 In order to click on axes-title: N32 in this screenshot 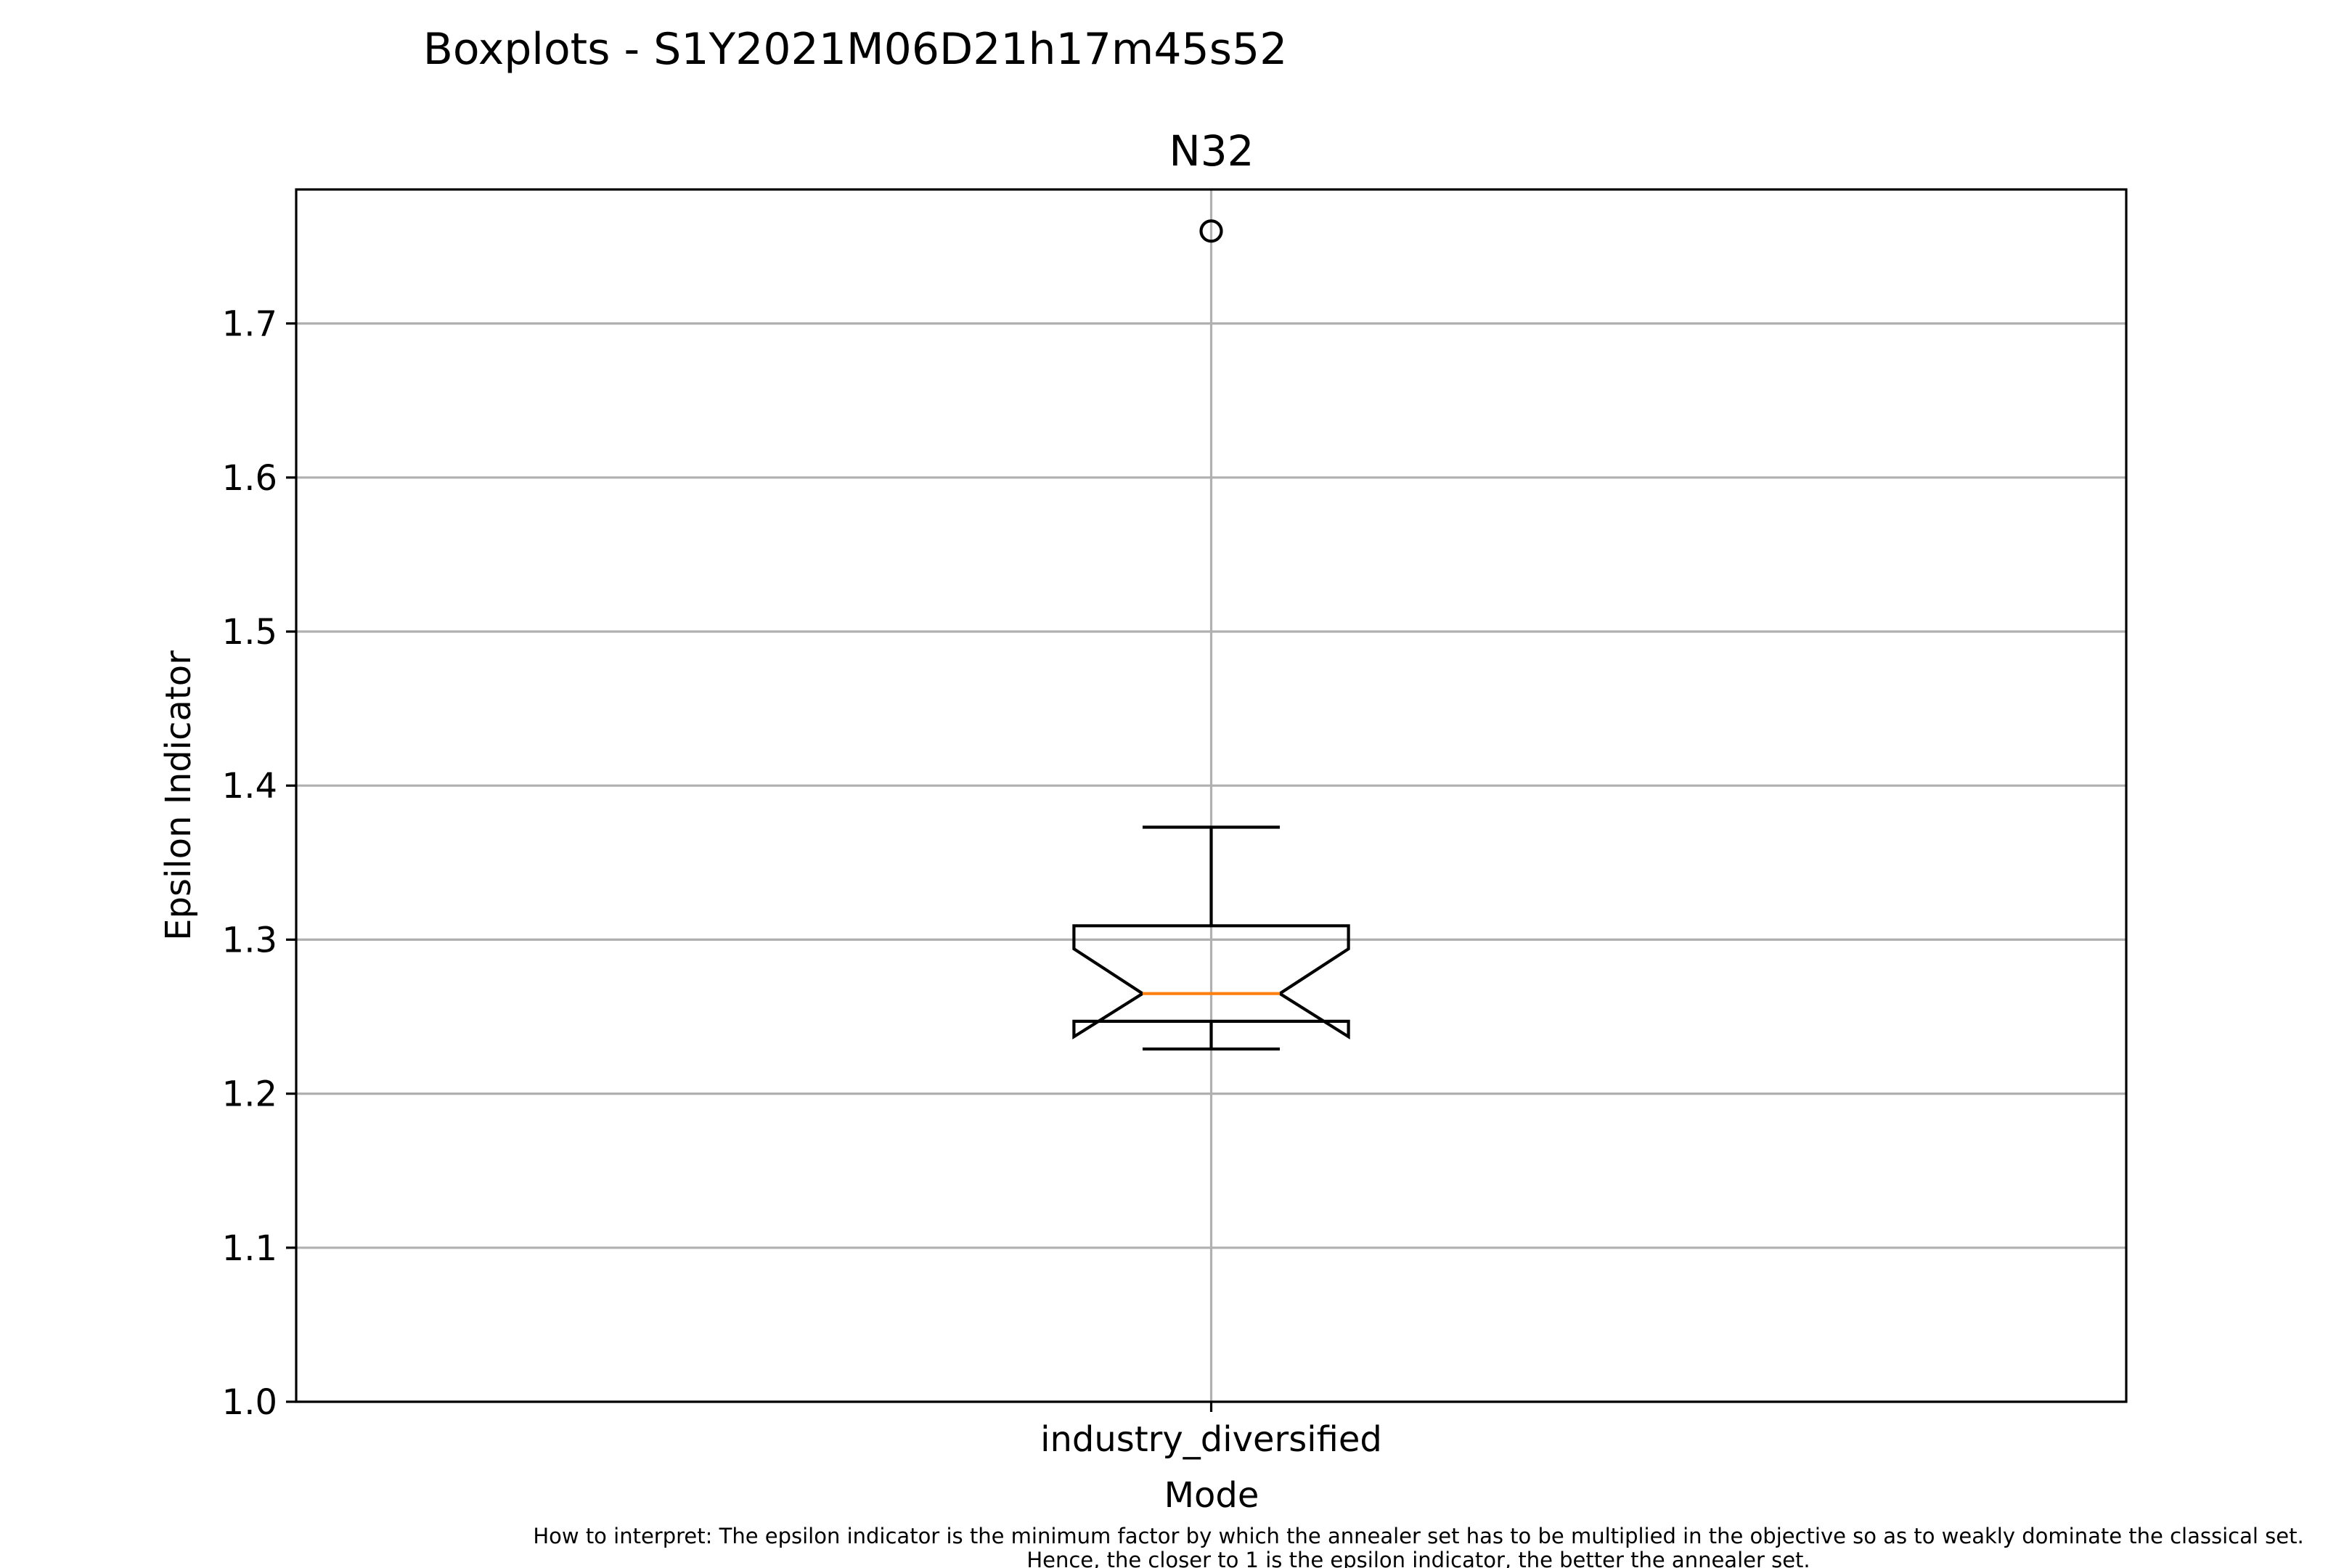, I will do `click(1212, 151)`.